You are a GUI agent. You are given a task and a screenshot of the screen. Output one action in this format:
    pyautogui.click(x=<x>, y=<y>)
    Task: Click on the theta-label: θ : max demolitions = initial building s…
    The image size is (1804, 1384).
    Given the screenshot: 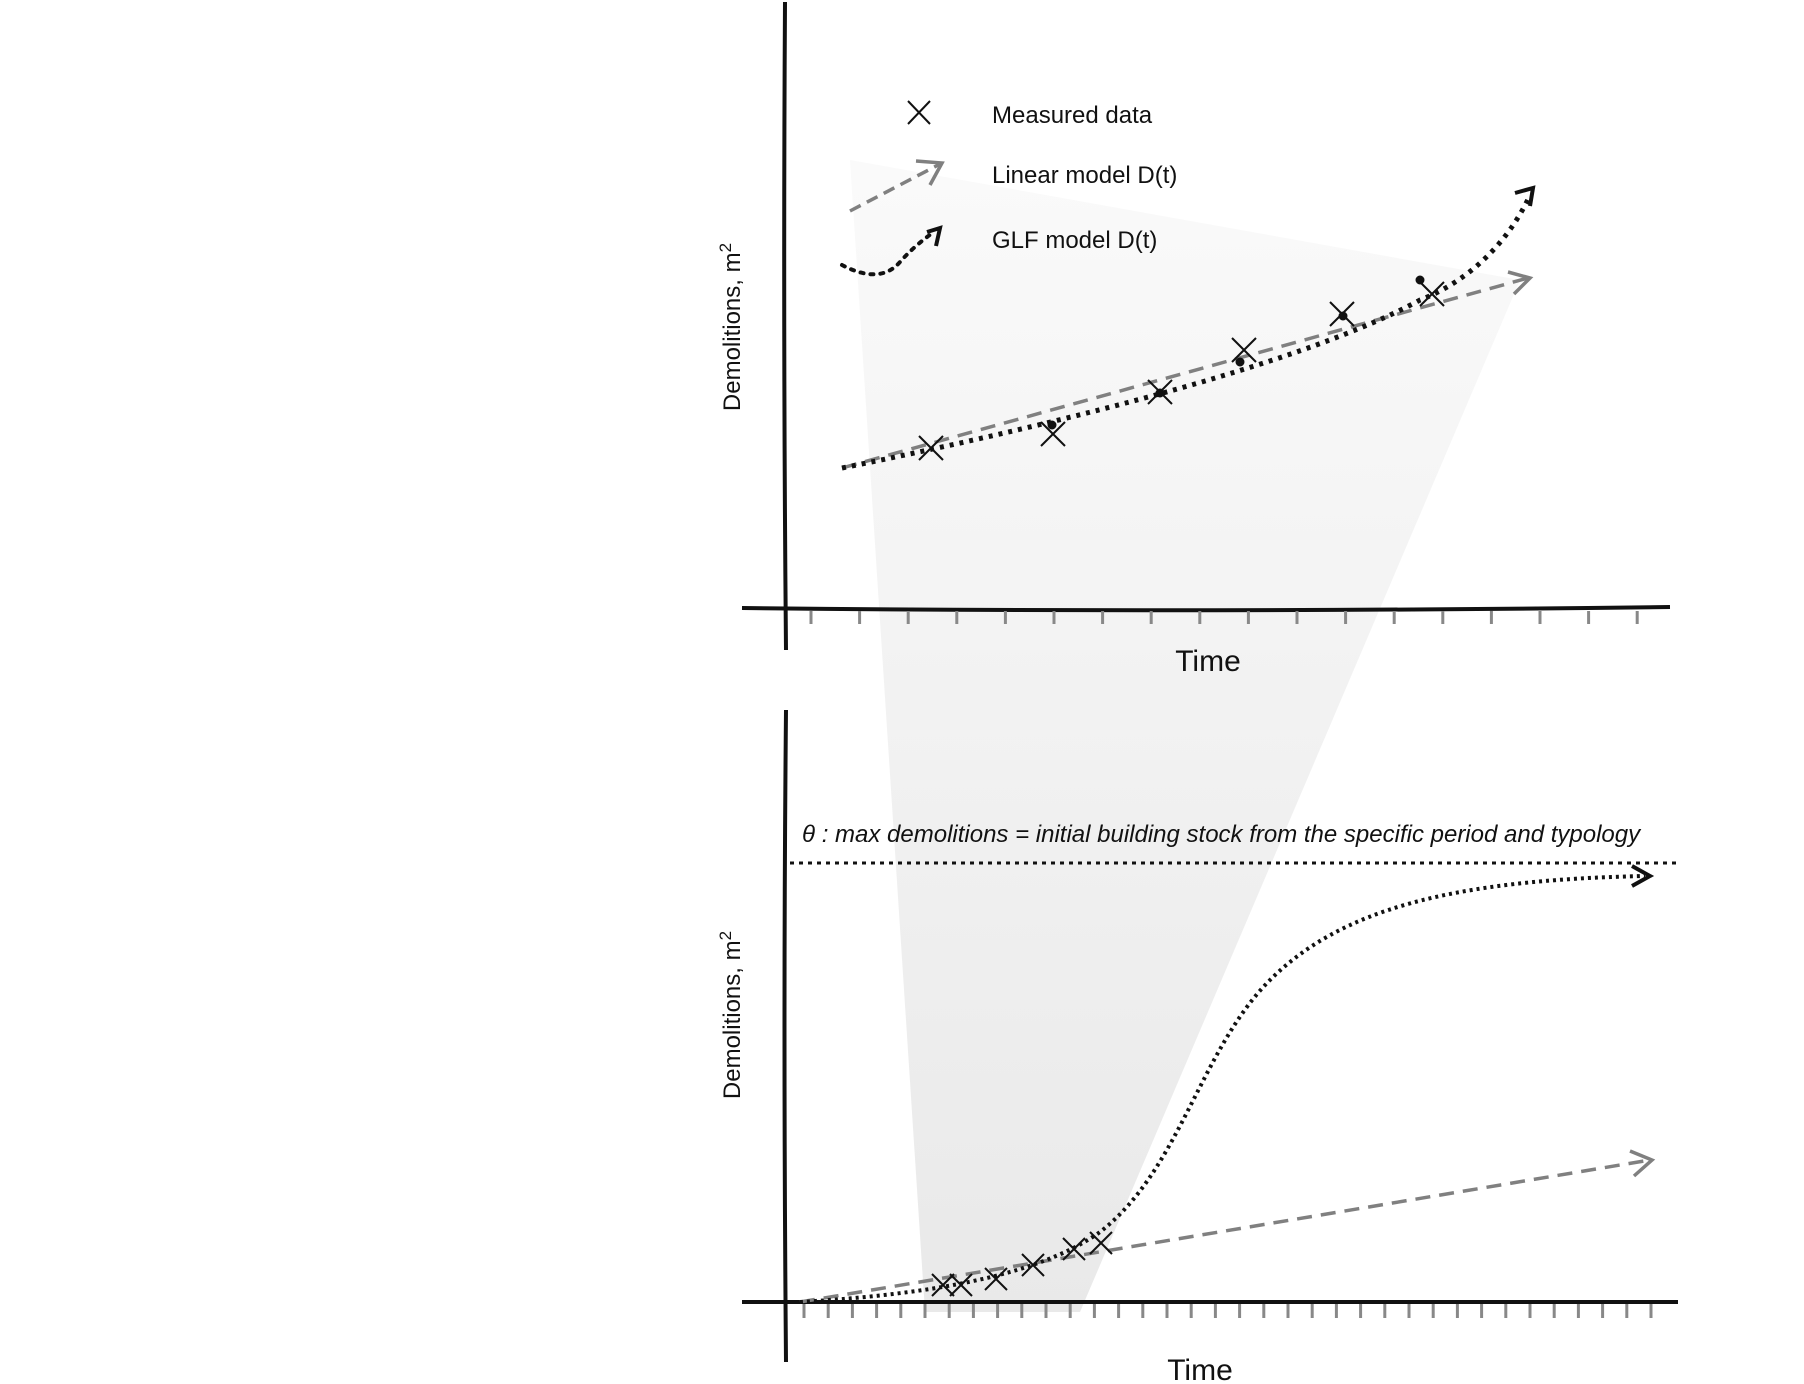 What is the action you would take?
    pyautogui.click(x=1222, y=834)
    